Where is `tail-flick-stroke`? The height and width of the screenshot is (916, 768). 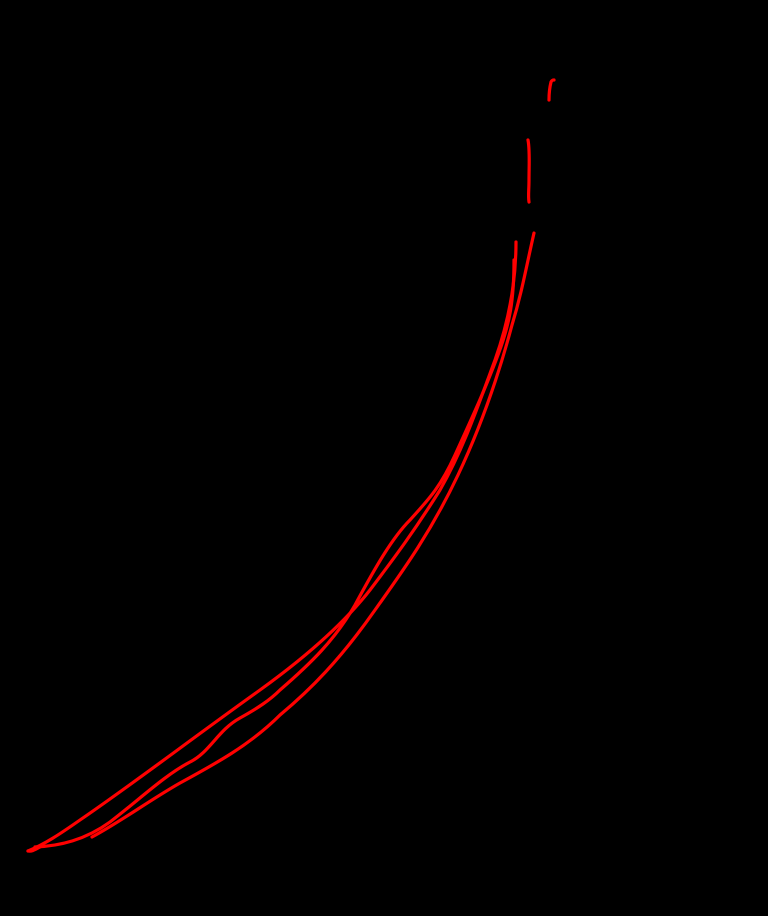 tail-flick-stroke is located at coordinates (34, 849).